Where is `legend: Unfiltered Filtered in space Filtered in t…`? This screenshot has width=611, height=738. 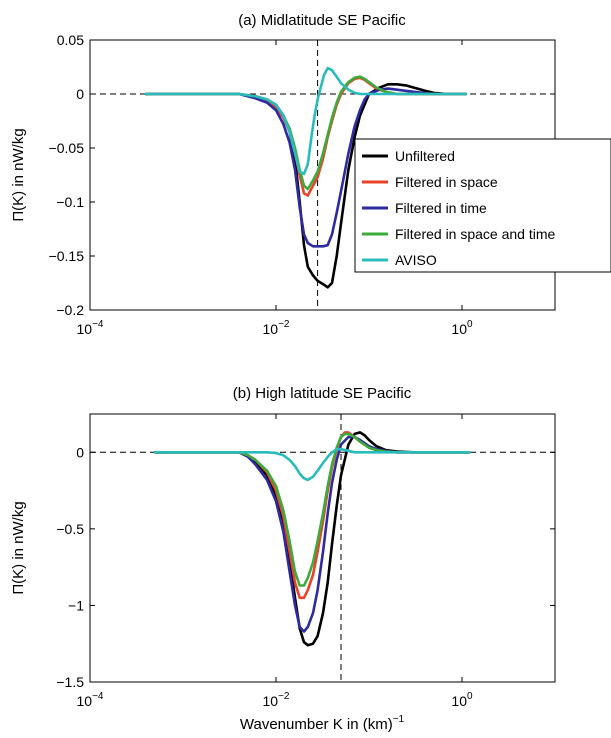 legend: Unfiltered Filtered in space Filtered in t… is located at coordinates (482, 205).